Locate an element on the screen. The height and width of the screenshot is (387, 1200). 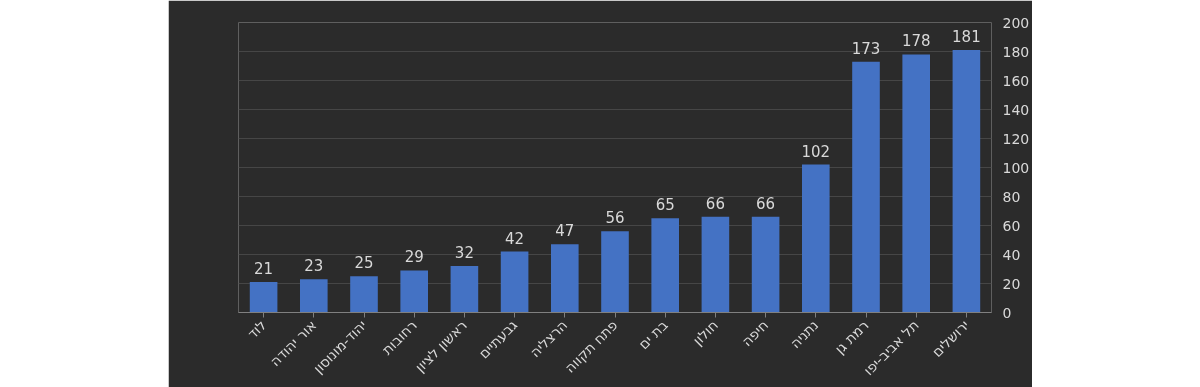
data-label: 102 is located at coordinates (816, 151).